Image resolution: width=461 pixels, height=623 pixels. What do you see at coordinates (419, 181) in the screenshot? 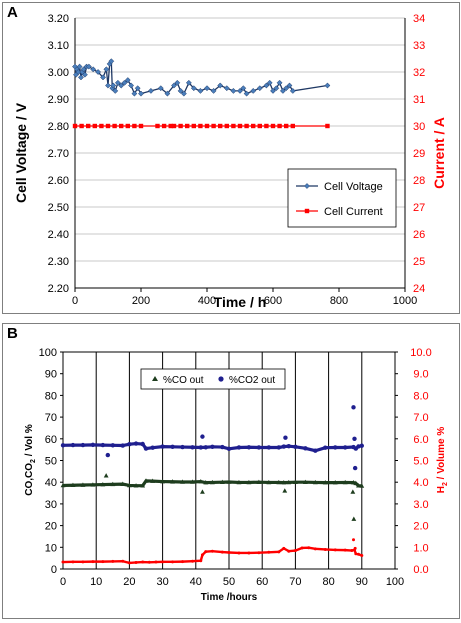
I see `y2-tick-label: 28` at bounding box center [419, 181].